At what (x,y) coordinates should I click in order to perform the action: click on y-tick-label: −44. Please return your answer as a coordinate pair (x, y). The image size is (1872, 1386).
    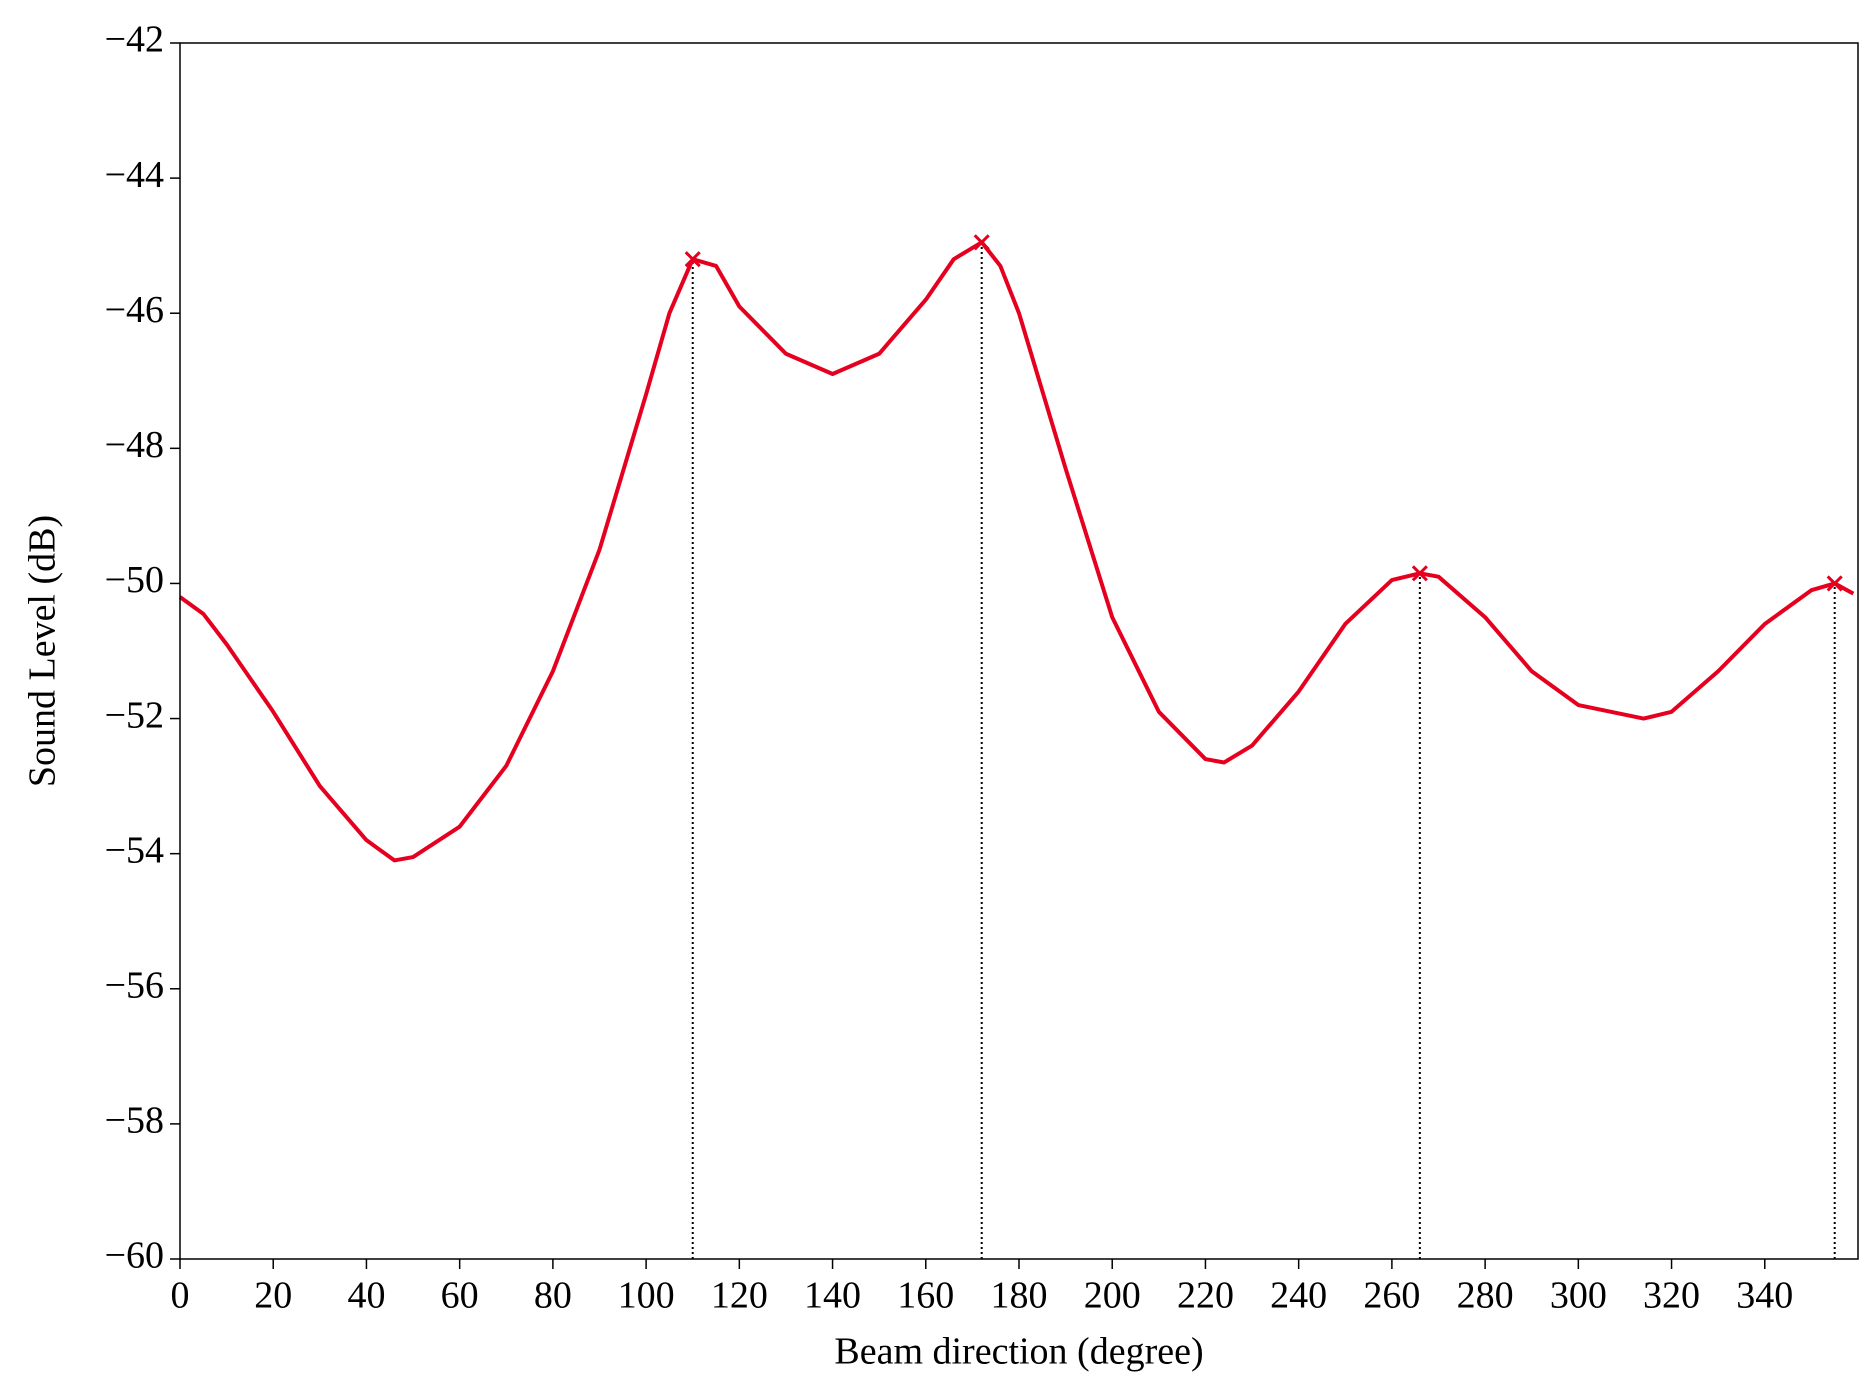
    Looking at the image, I should click on (134, 175).